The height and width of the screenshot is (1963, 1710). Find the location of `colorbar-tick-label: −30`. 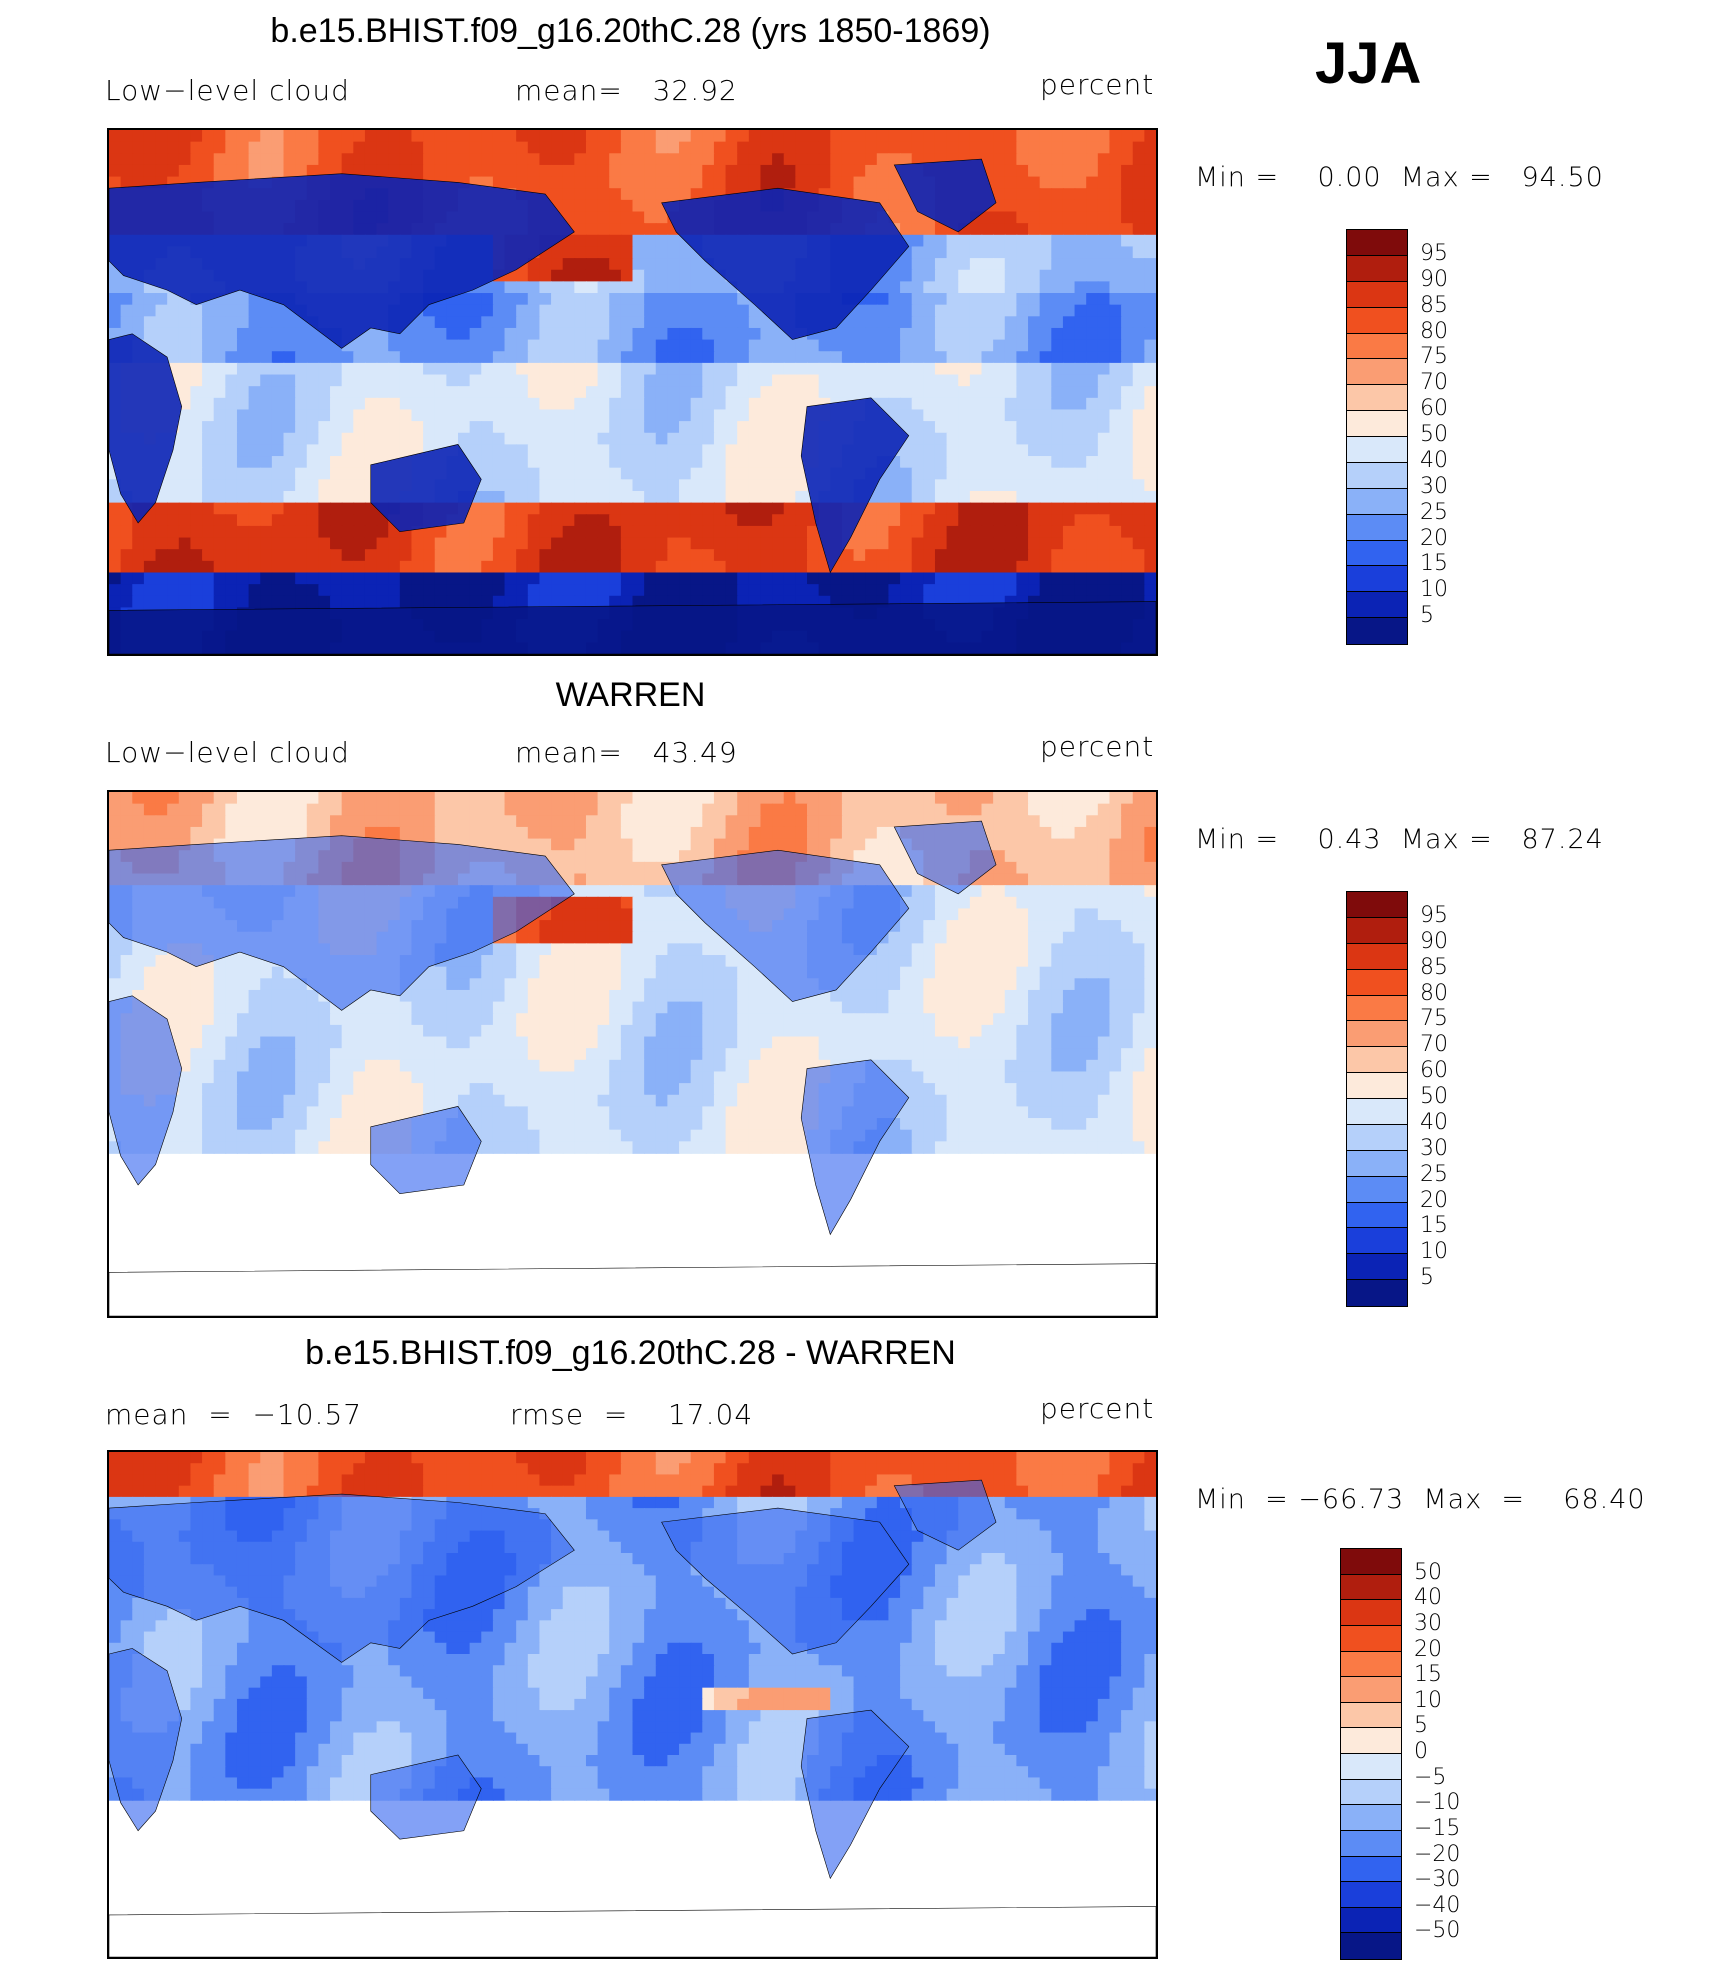

colorbar-tick-label: −30 is located at coordinates (1437, 1880).